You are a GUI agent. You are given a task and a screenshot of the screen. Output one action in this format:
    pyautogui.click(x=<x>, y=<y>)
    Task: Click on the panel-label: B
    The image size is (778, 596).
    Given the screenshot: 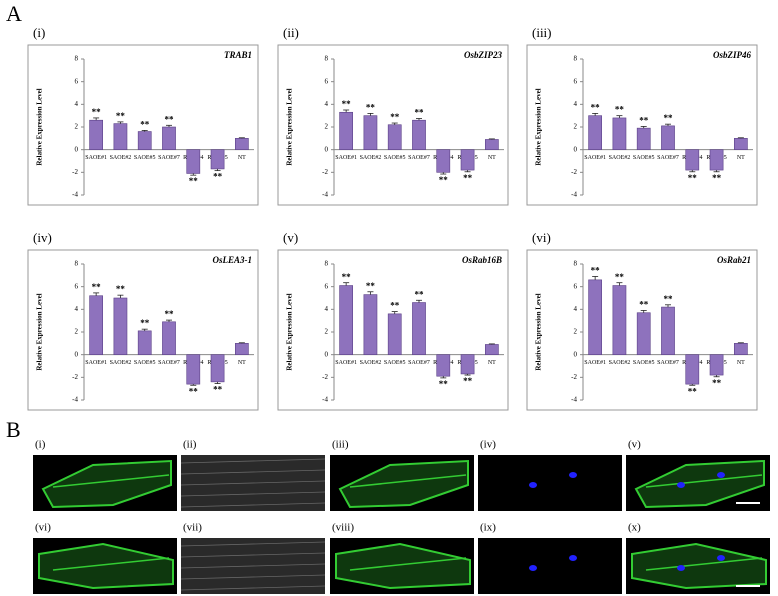 What is the action you would take?
    pyautogui.click(x=13, y=429)
    